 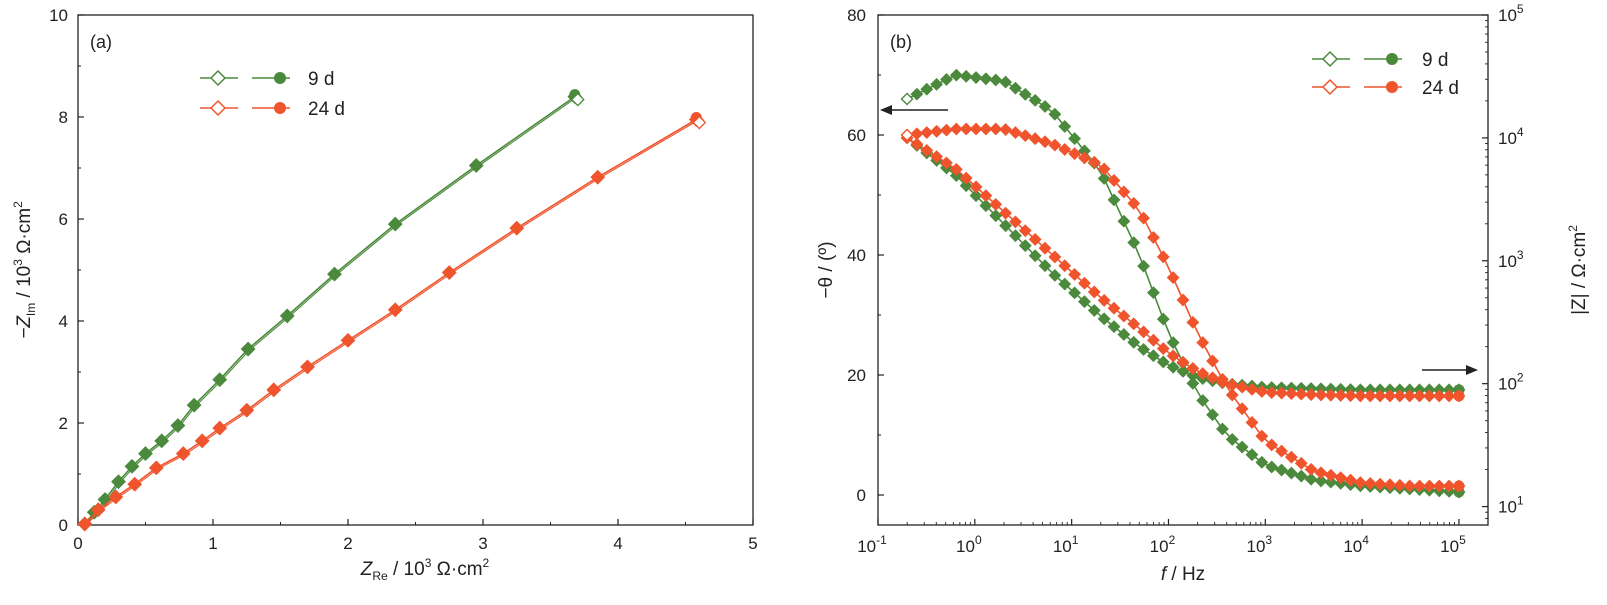 What do you see at coordinates (1440, 88) in the screenshot?
I see `legend-b-24d-label: 24 d` at bounding box center [1440, 88].